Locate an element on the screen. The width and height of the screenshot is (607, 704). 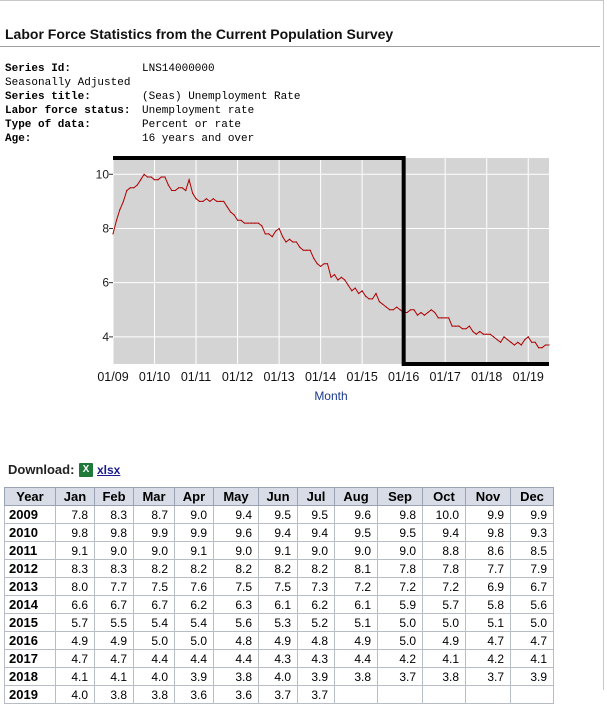
value-cell: 5.5 is located at coordinates (114, 622).